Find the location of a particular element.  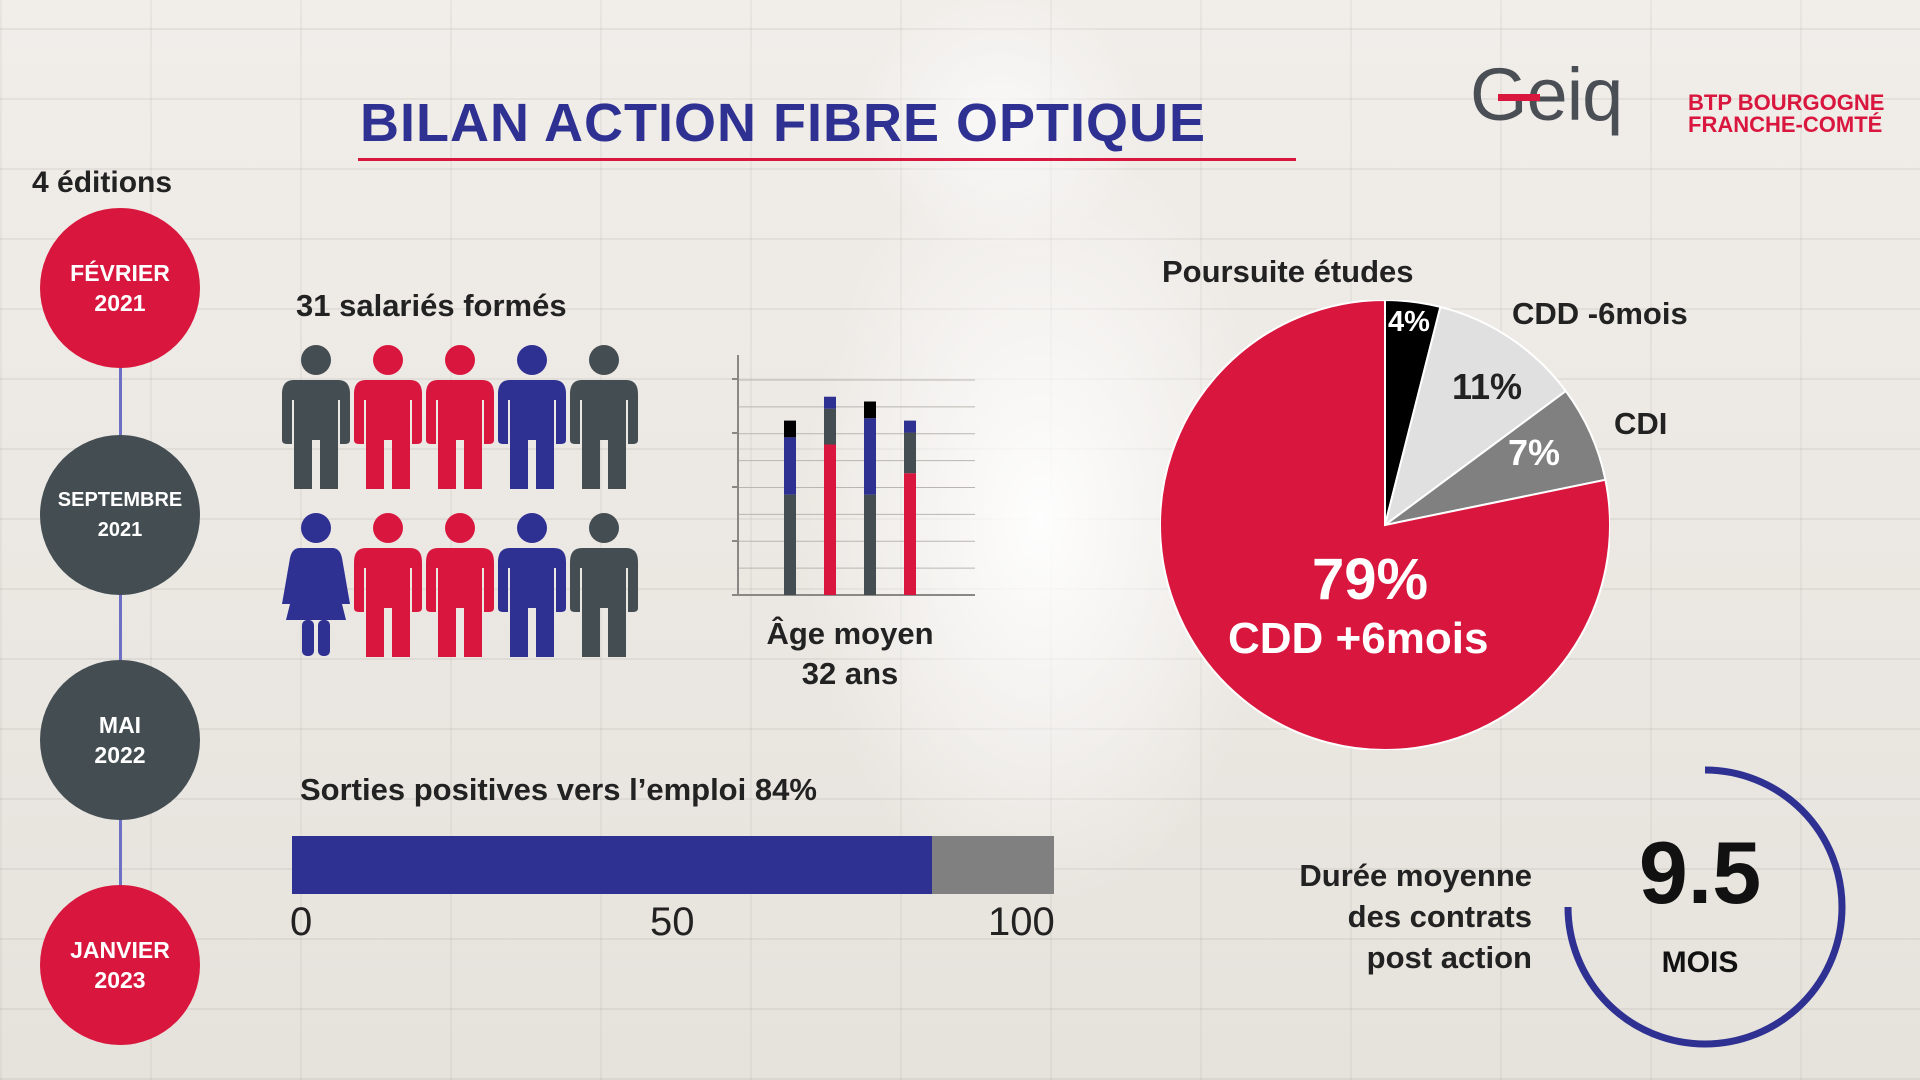

average-age: Âge moyen 32 ans is located at coordinates (850, 654).